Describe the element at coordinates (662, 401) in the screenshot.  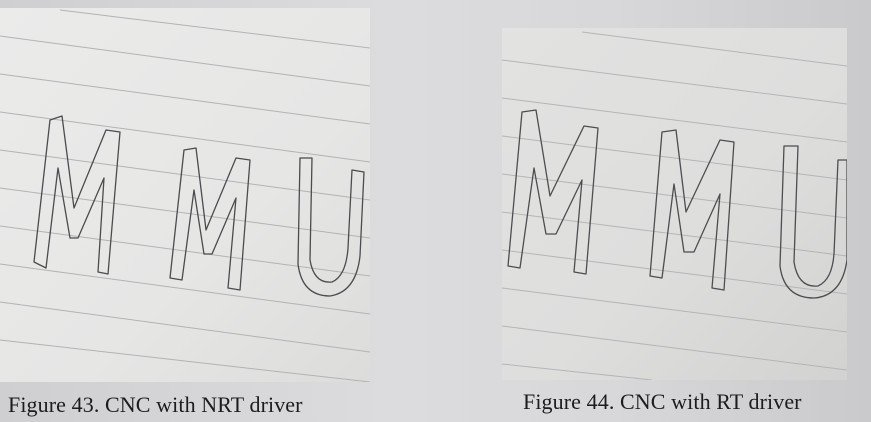
I see `figure-44-caption: Figure 44. CNC with RT driver` at that location.